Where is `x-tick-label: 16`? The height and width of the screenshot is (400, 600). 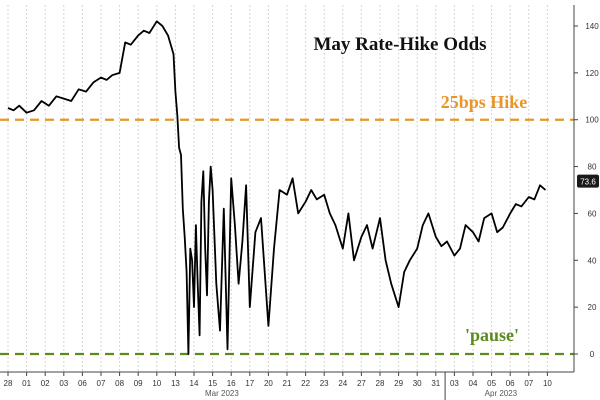 x-tick-label: 16 is located at coordinates (231, 383).